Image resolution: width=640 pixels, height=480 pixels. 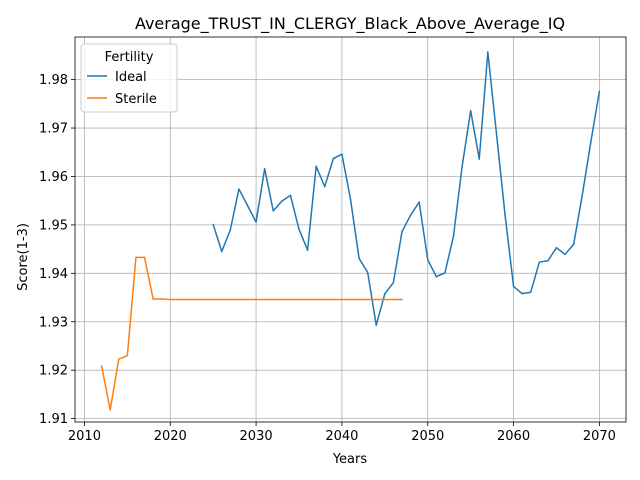 What do you see at coordinates (350, 459) in the screenshot?
I see `x-axis-label: Years` at bounding box center [350, 459].